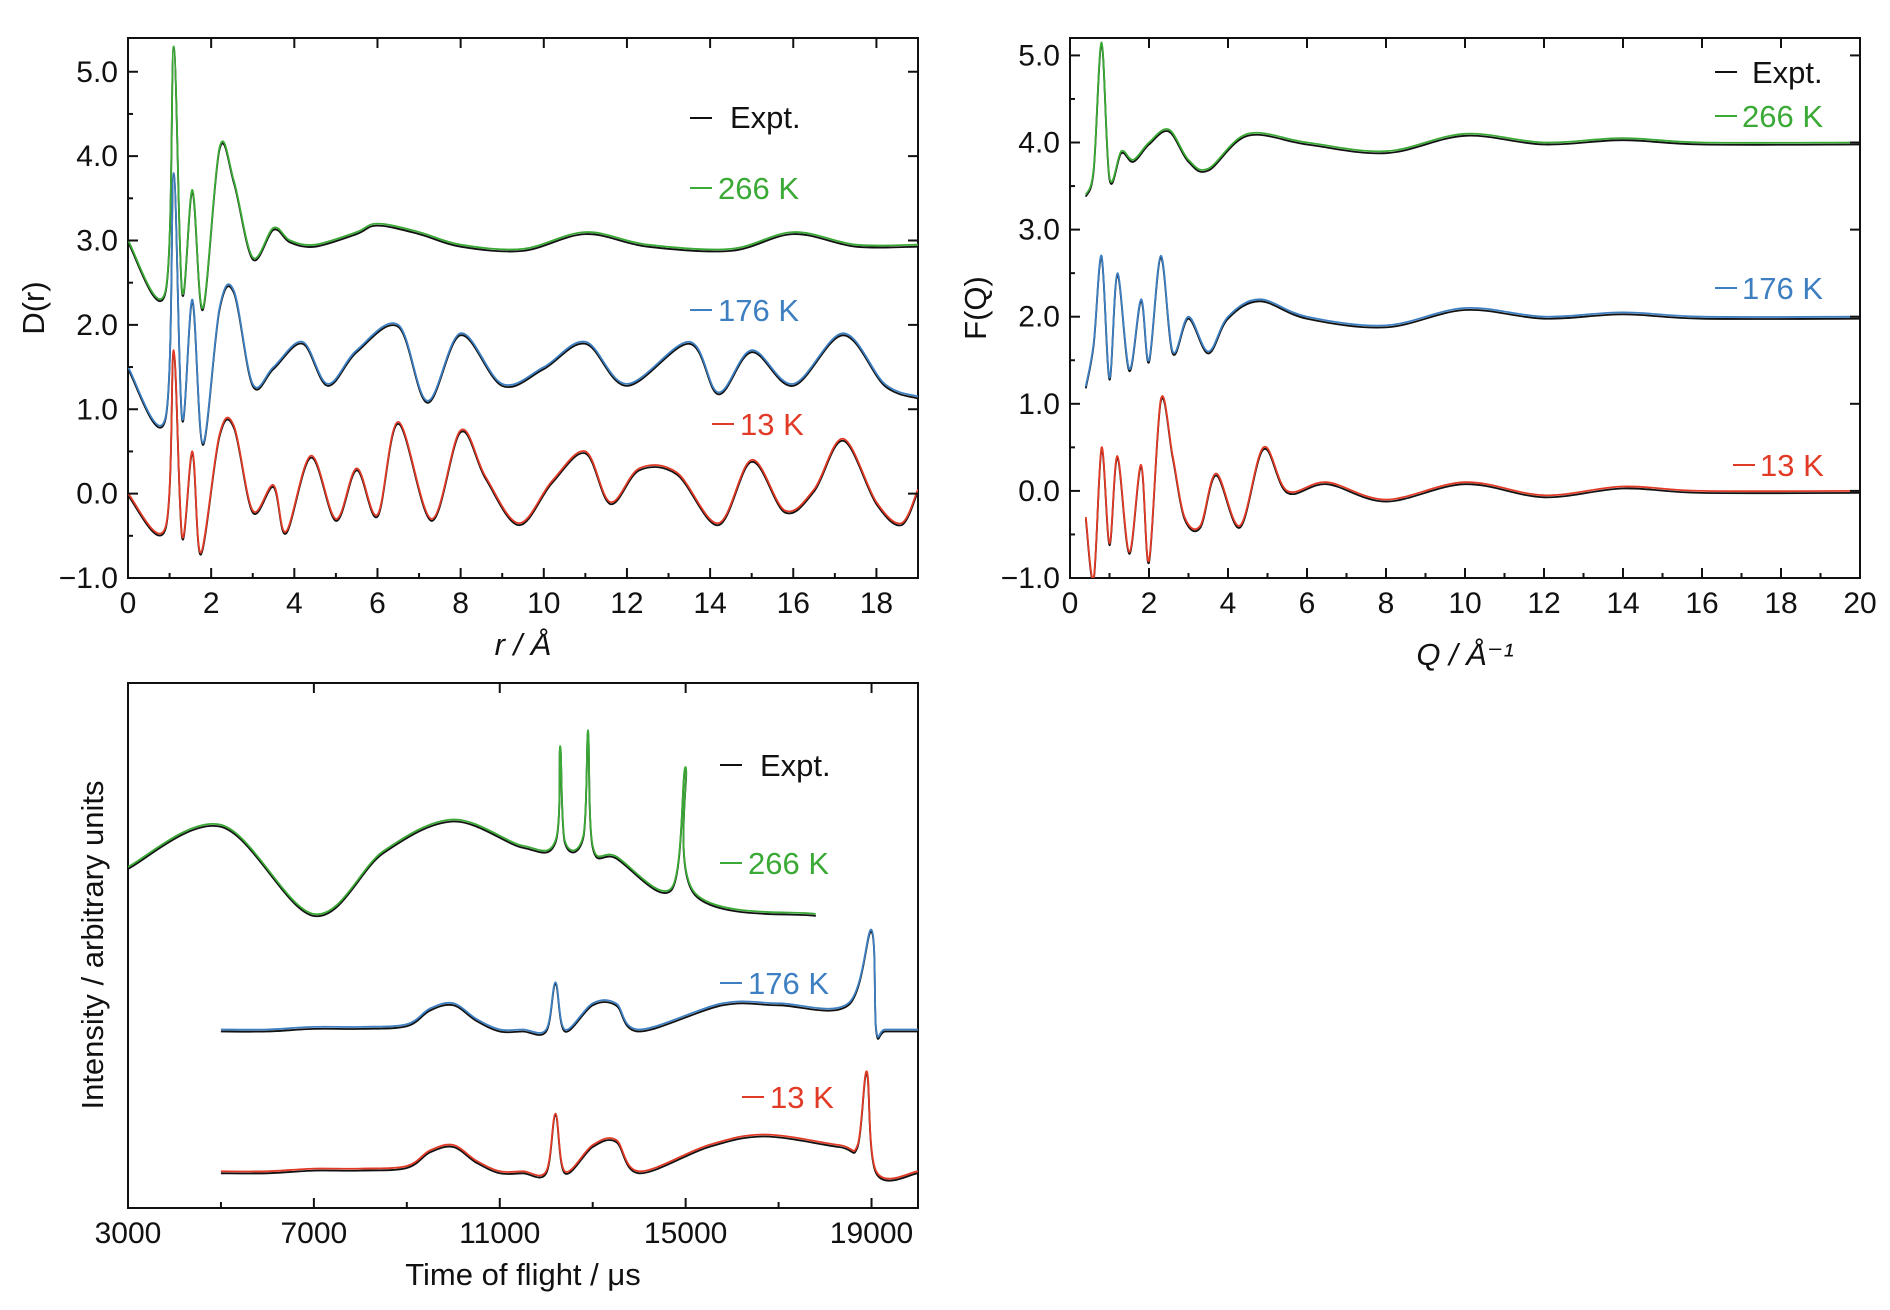  I want to click on fq-legend: Expt. 266 K 176 K 13 K, so click(1769, 269).